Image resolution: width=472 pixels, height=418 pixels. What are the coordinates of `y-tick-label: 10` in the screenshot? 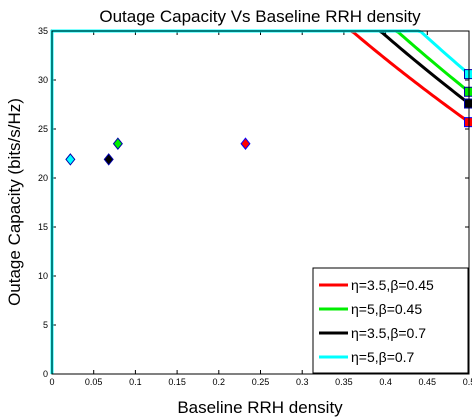 It's located at (43, 276).